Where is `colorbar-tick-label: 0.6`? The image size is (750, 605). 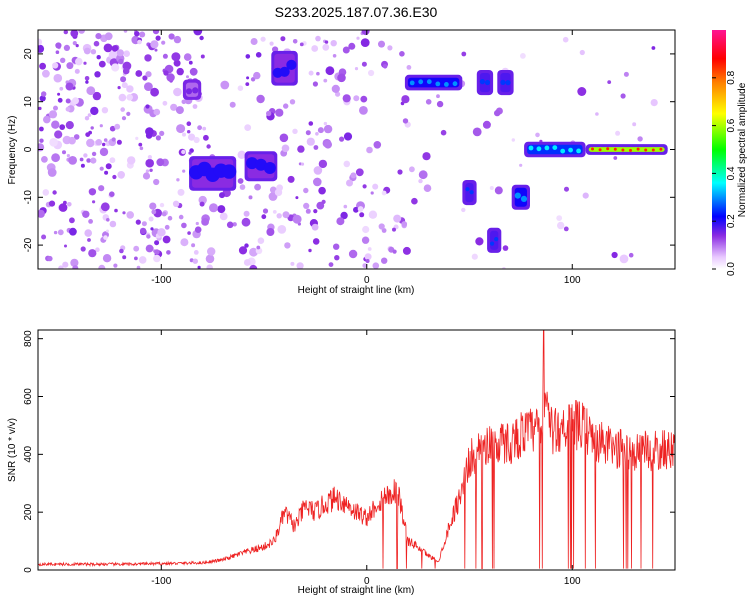 colorbar-tick-label: 0.6 is located at coordinates (731, 125).